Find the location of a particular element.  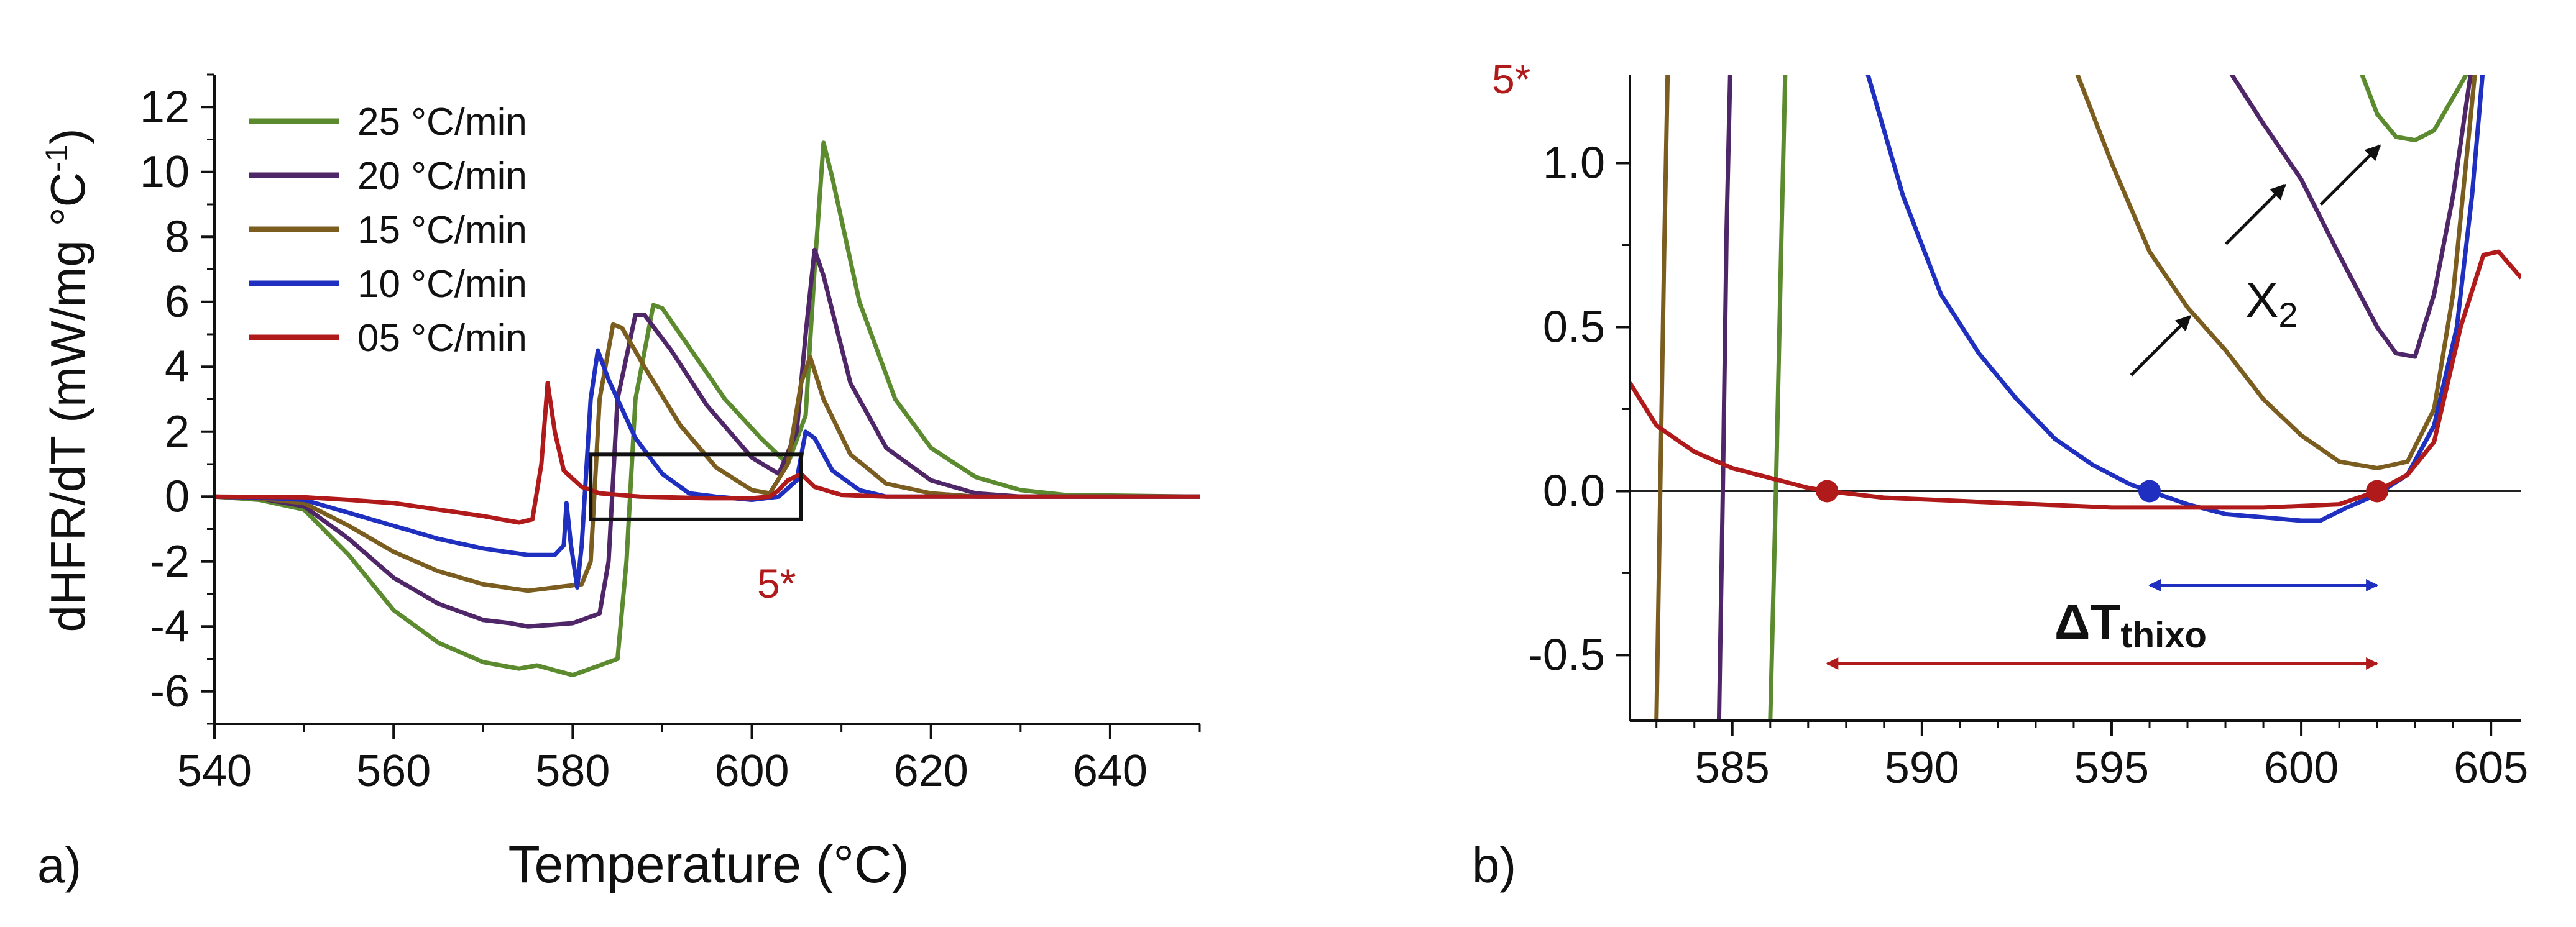

delta-t-thixo-label: ΔTthixo is located at coordinates (2130, 624).